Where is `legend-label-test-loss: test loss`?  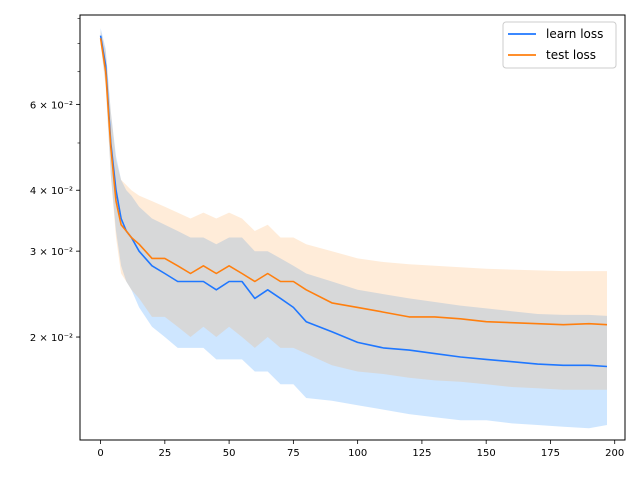
legend-label-test-loss: test loss is located at coordinates (571, 55).